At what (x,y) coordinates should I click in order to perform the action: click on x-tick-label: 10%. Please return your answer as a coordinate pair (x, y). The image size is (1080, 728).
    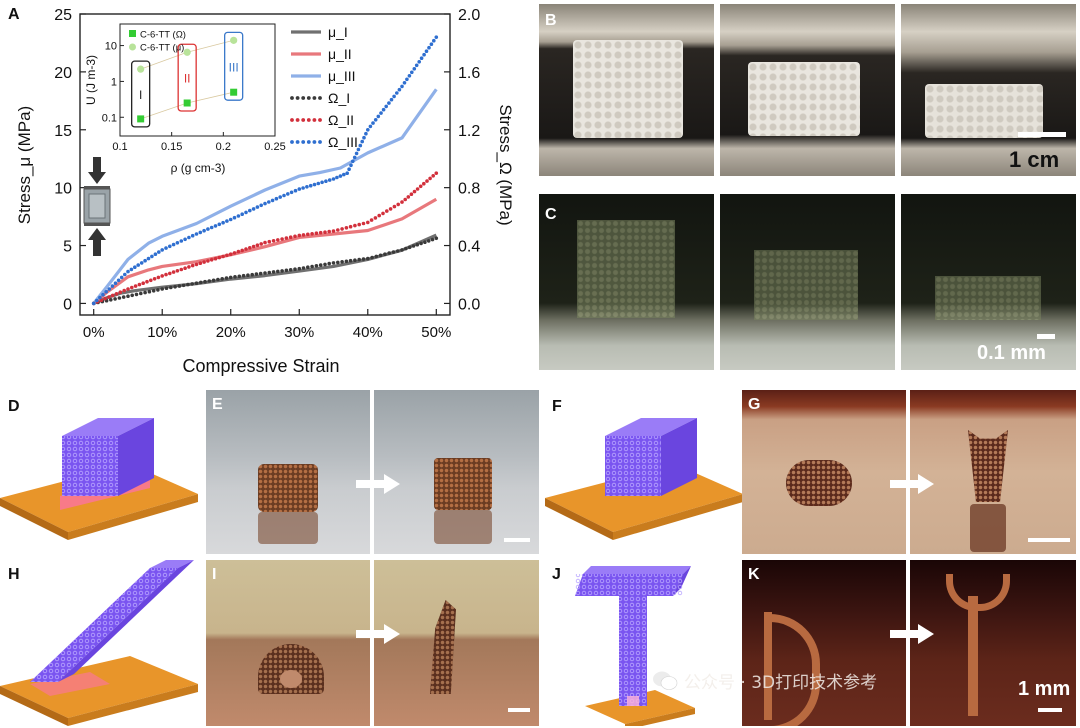
    Looking at the image, I should click on (162, 332).